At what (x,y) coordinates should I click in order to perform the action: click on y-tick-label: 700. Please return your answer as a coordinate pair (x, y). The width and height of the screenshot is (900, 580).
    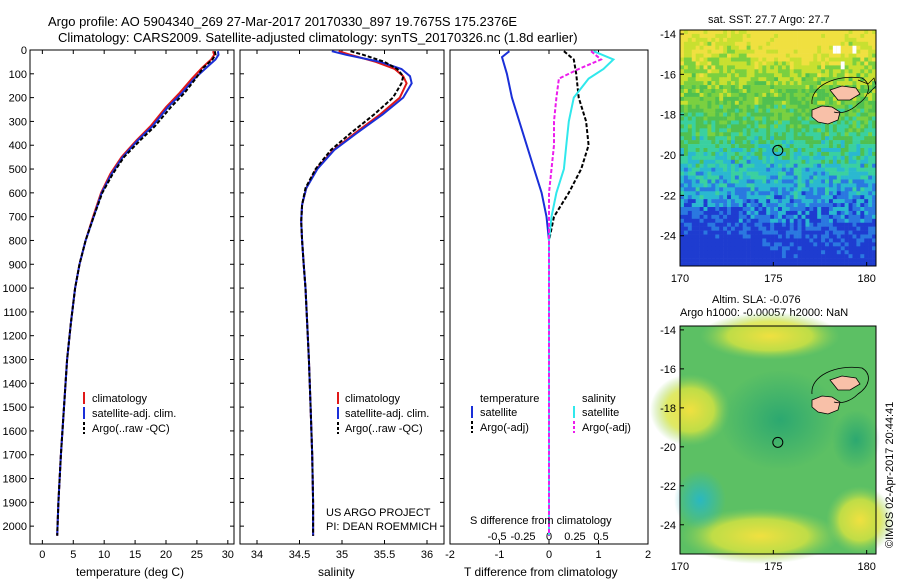
    Looking at the image, I should click on (18, 218).